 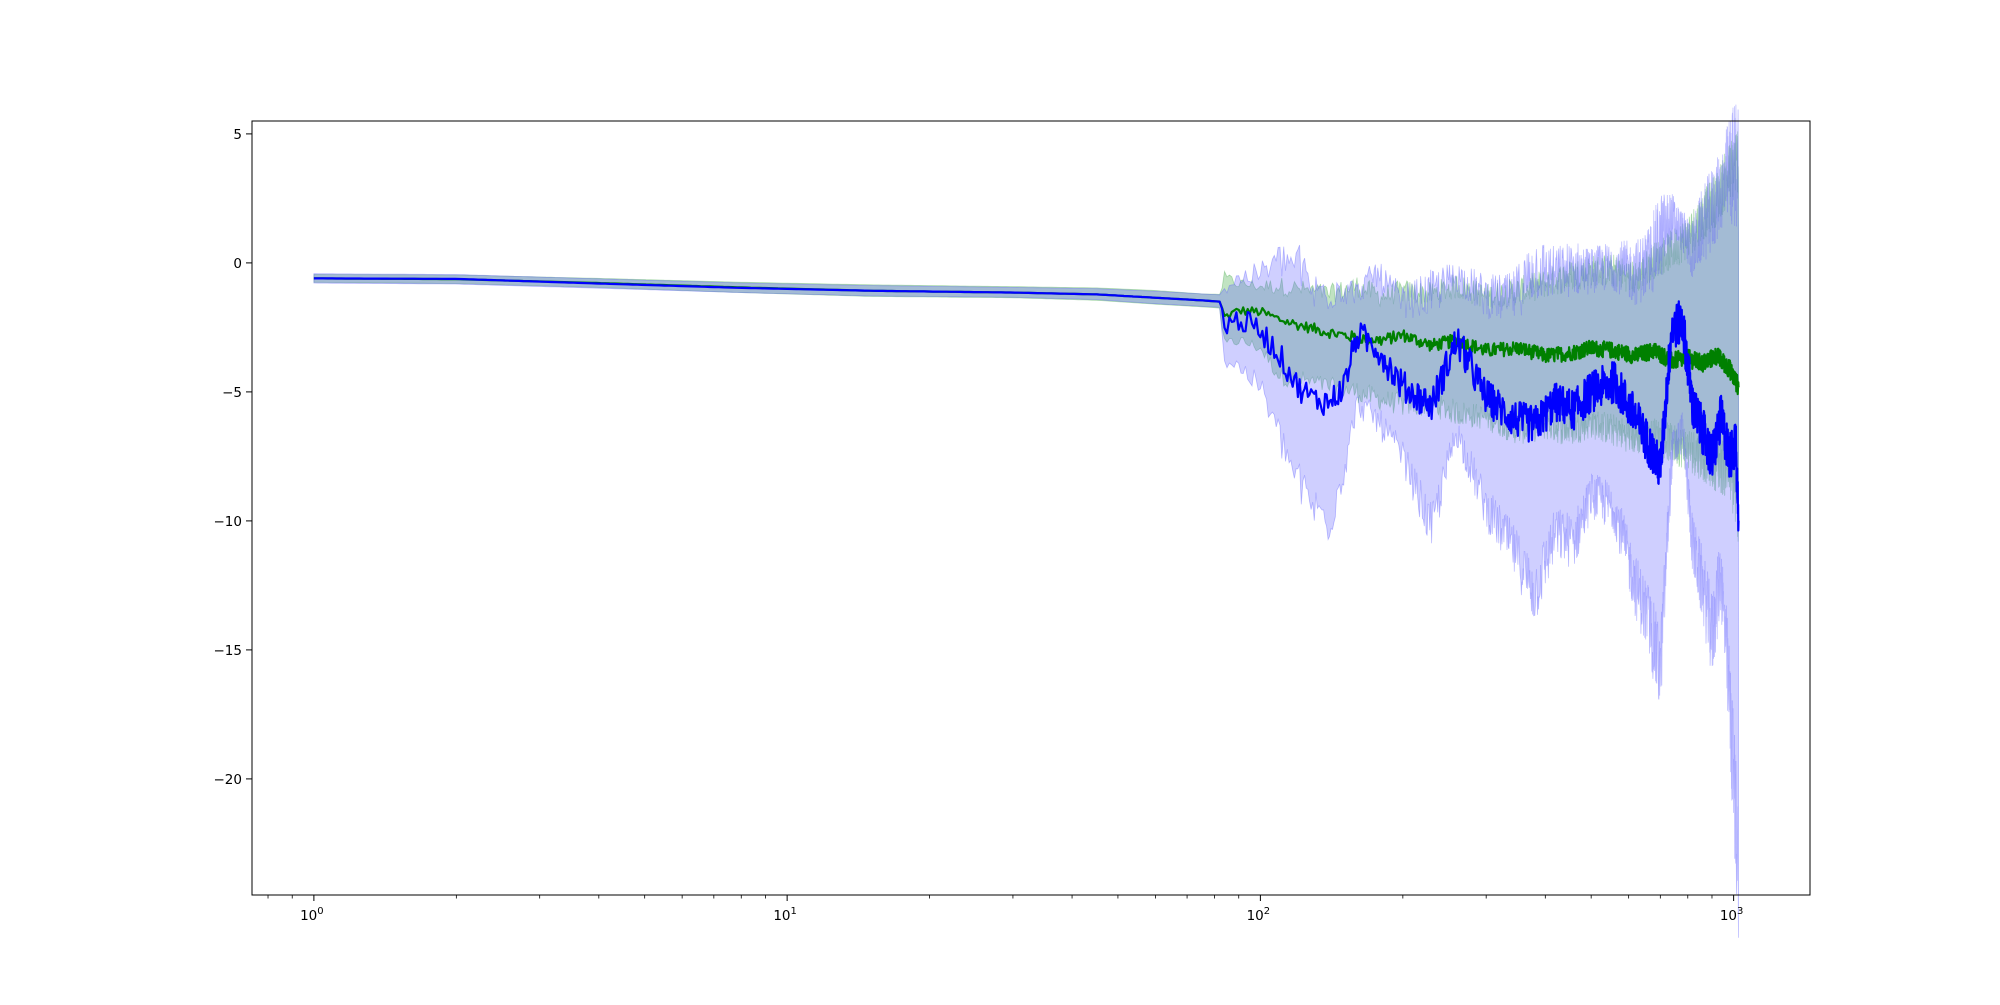 I want to click on y-tick-label: −5, so click(x=232, y=393).